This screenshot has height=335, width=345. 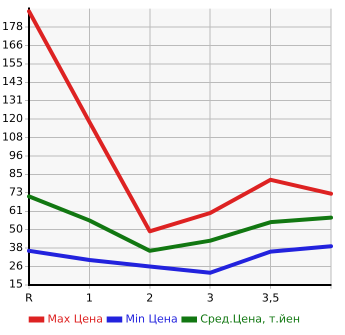 I want to click on y-tick-label: 120, so click(x=12, y=118).